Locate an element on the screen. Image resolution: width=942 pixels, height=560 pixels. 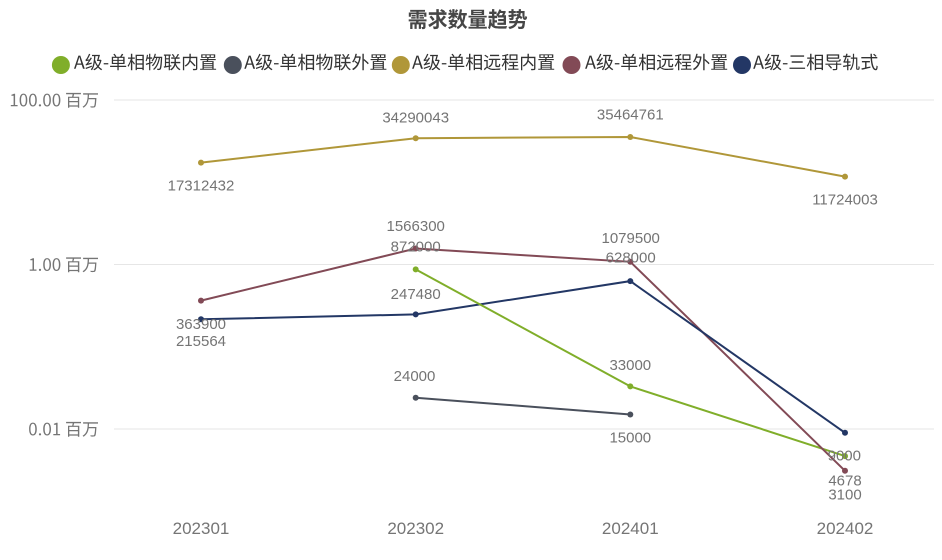
svg-text: 34290043 is located at coordinates (415, 117).